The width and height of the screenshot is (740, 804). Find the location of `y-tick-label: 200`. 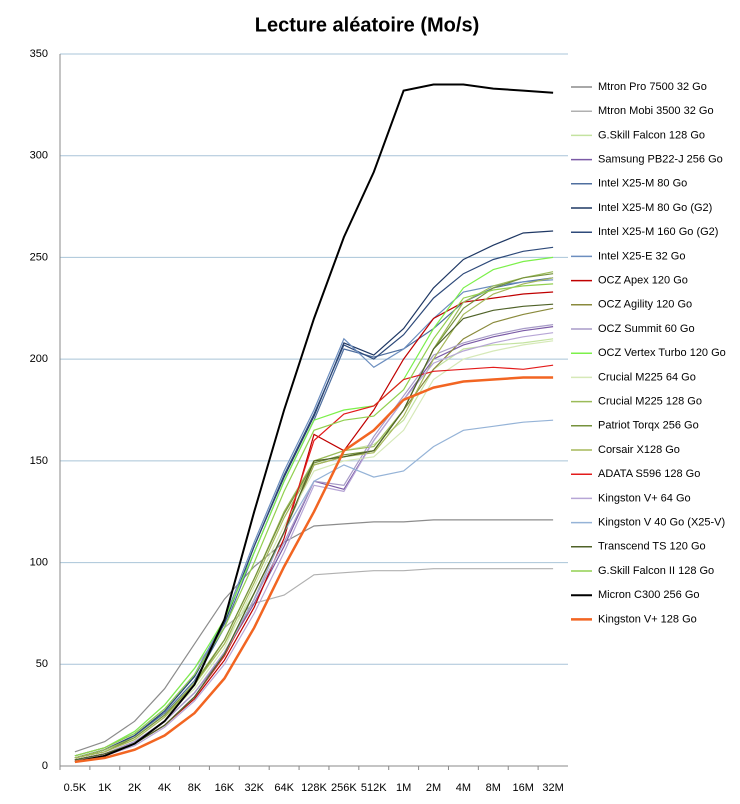

y-tick-label: 200 is located at coordinates (39, 359).